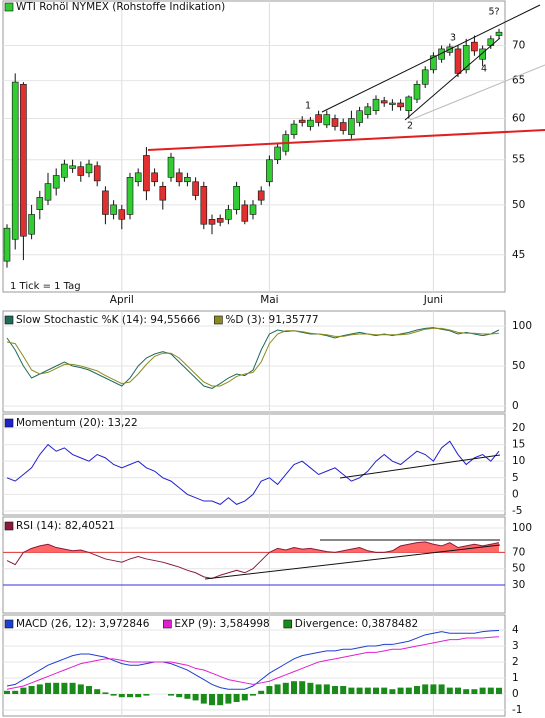  What do you see at coordinates (269, 300) in the screenshot?
I see `x-tick-label: Mai` at bounding box center [269, 300].